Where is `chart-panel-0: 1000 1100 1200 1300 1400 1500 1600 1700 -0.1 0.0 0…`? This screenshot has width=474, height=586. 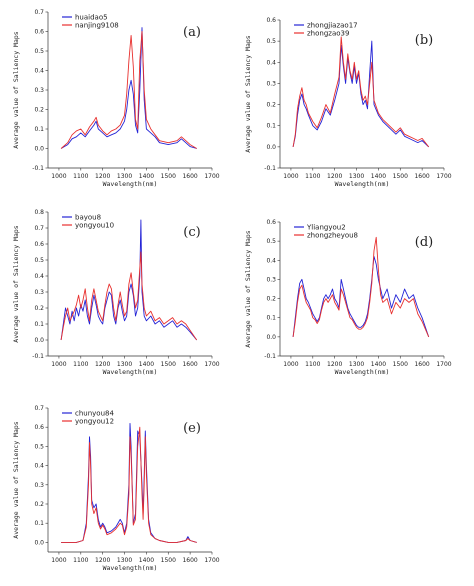
chart-panel-0: 1000 1100 1200 1300 1400 1500 1600 1700 -0.1 0.0 0… is located at coordinates (116, 98).